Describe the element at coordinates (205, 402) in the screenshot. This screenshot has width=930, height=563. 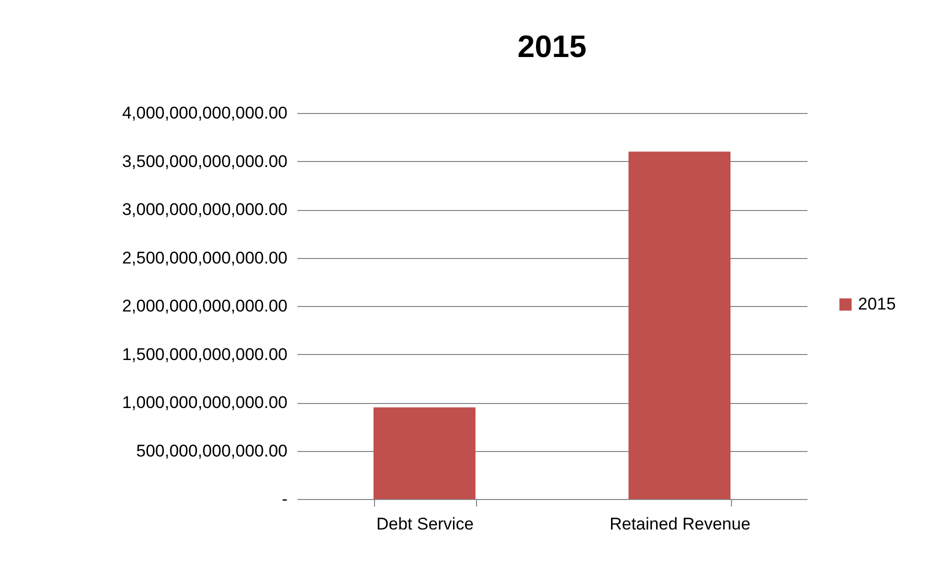
I see `y-tick-label: 1,000,000,000,000.00` at that location.